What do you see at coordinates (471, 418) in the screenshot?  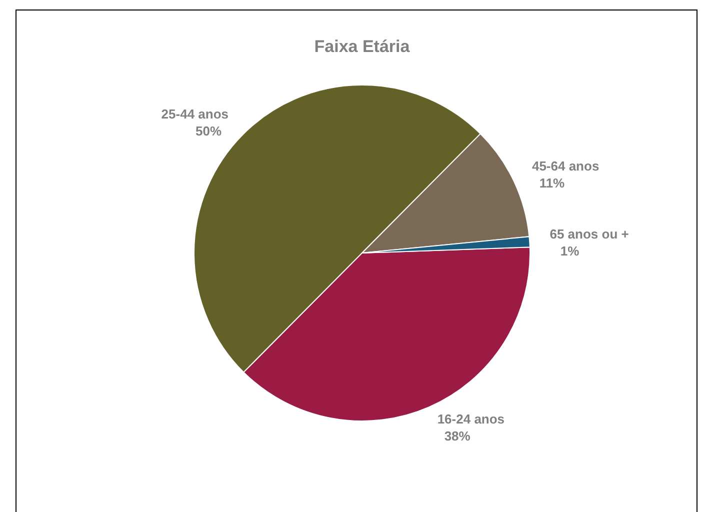 I see `slice-label: 16-24 anos` at bounding box center [471, 418].